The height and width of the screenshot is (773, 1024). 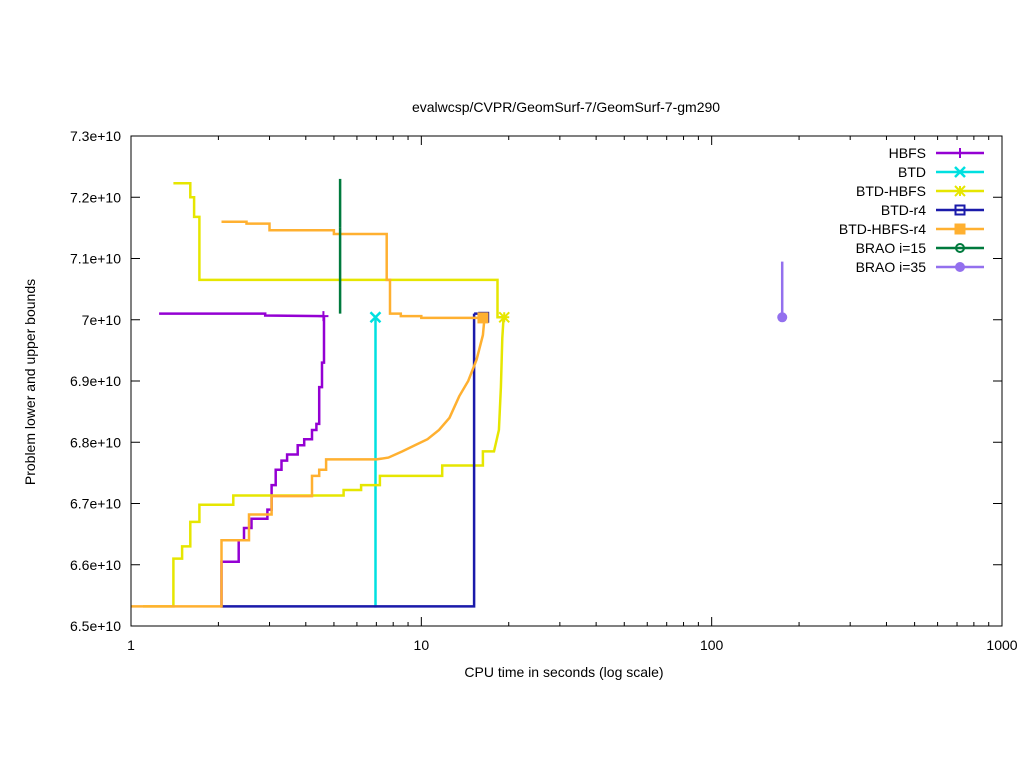 What do you see at coordinates (504, 317) in the screenshot?
I see `btd-hbfs-end-marker` at bounding box center [504, 317].